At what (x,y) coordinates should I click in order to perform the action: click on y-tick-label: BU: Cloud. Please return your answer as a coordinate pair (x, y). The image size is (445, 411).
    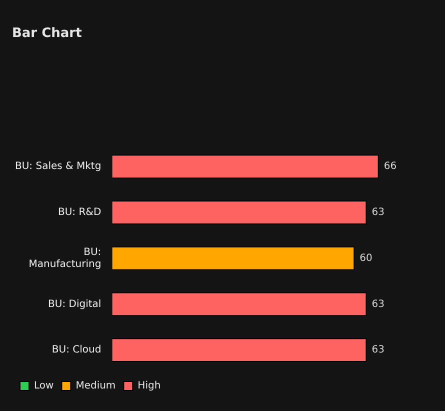
    Looking at the image, I should click on (77, 350).